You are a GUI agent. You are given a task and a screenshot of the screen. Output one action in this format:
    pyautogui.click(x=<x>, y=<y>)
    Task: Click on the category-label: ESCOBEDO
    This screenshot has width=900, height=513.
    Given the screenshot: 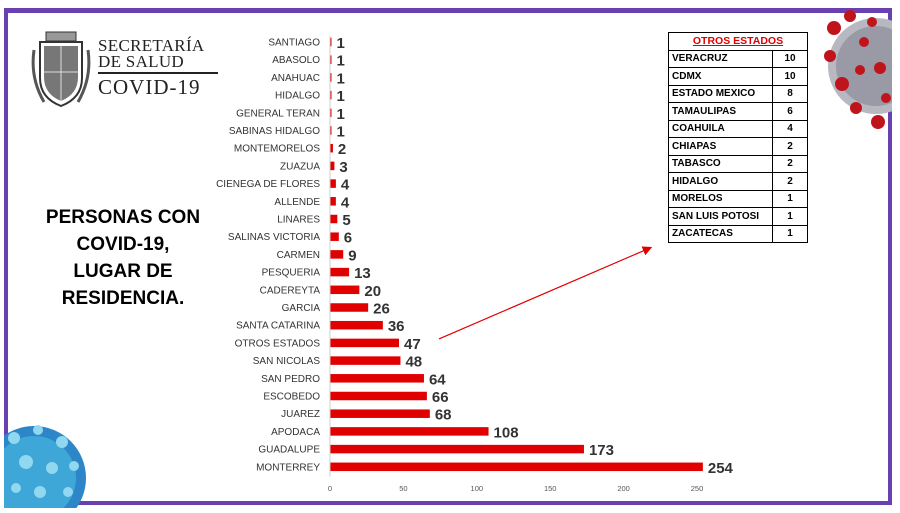 What is the action you would take?
    pyautogui.click(x=291, y=397)
    